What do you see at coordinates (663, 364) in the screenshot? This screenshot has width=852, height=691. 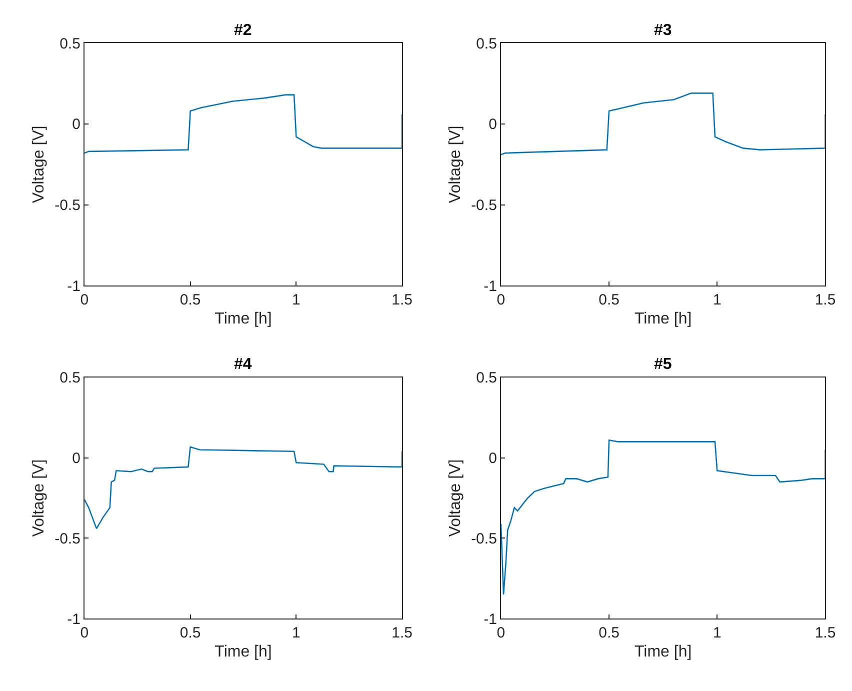 I see `chart-title: #5` at bounding box center [663, 364].